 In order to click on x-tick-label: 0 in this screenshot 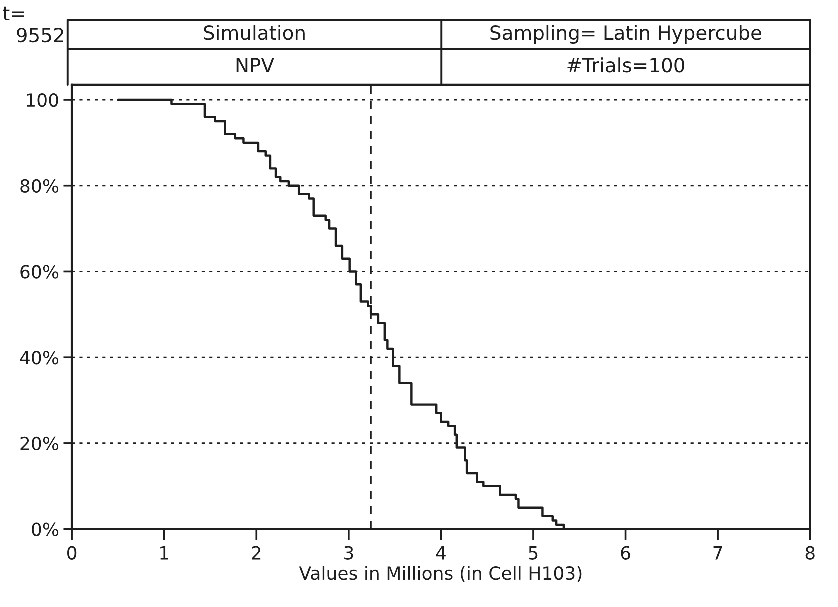, I will do `click(72, 553)`.